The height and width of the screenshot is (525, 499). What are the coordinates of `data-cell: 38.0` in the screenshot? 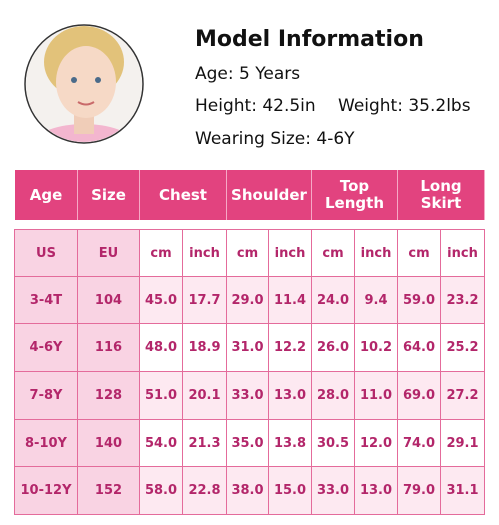 It's located at (248, 491).